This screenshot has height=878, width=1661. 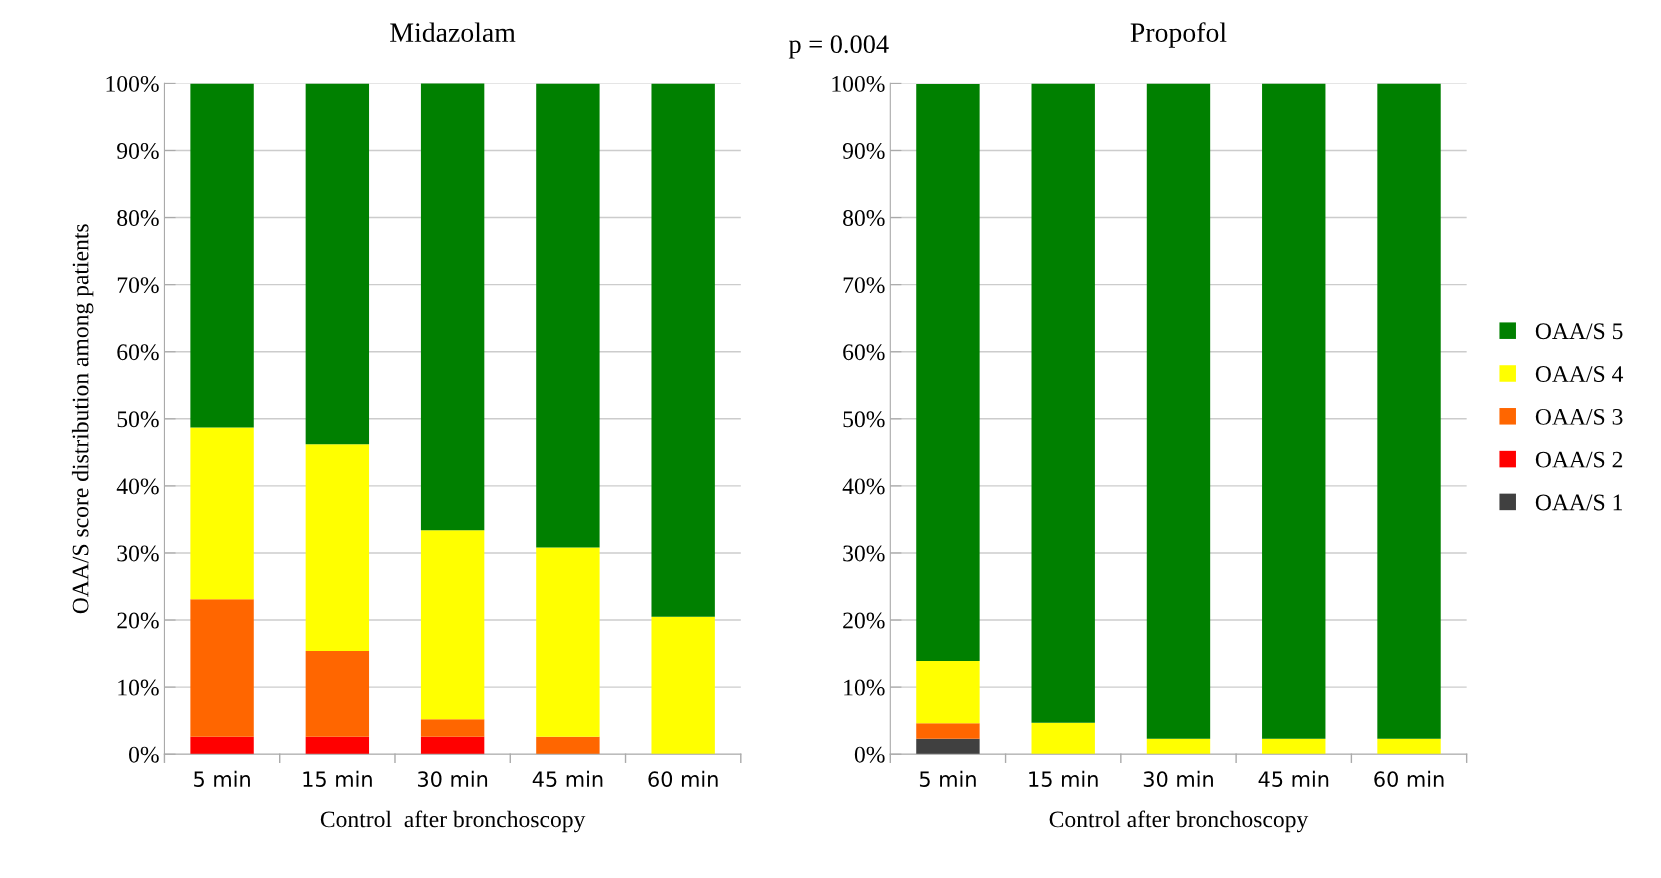 I want to click on chart-title: Midazolam, so click(x=453, y=32).